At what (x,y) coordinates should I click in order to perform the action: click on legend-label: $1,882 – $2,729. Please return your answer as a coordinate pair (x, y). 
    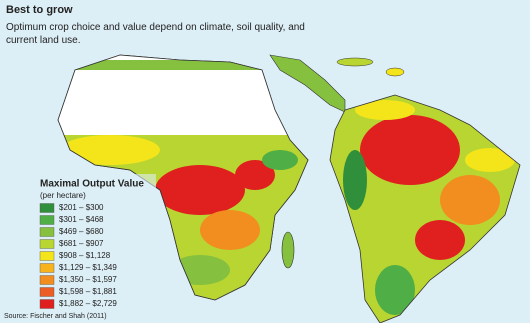
    Looking at the image, I should click on (88, 303).